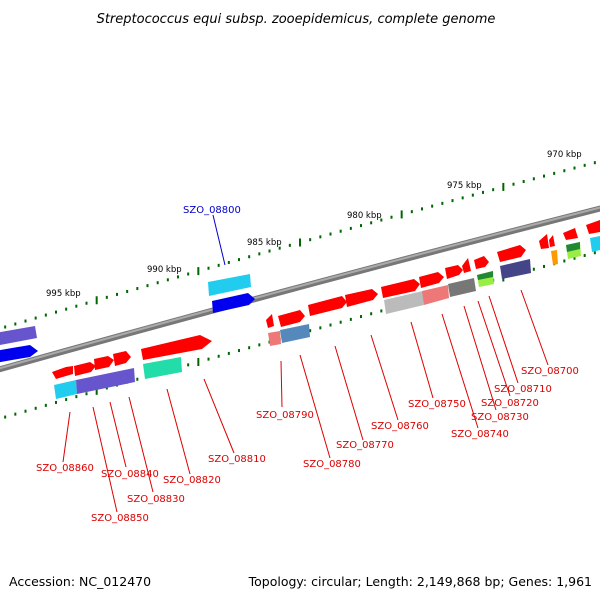 The height and width of the screenshot is (600, 600). Describe the element at coordinates (480, 434) in the screenshot. I see `gene-label-szo-08740: SZO_08740` at that location.